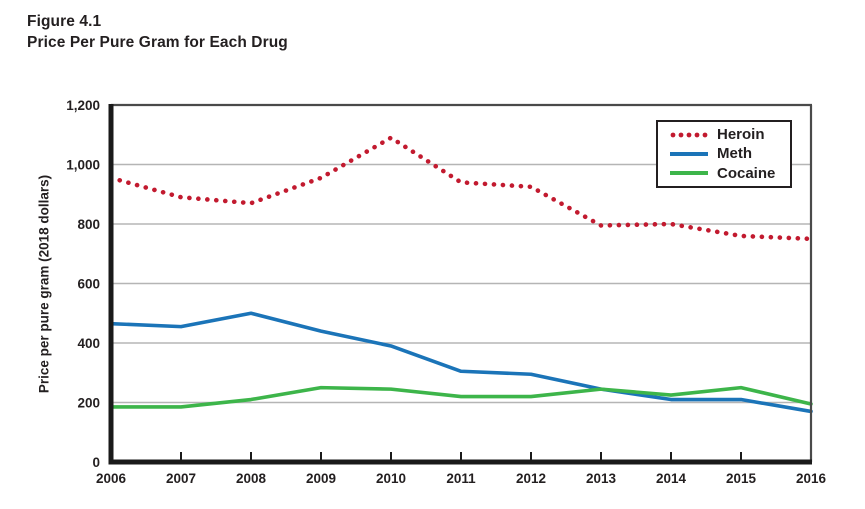 The height and width of the screenshot is (509, 865). Describe the element at coordinates (461, 478) in the screenshot. I see `x-tick-label: 2011` at that location.